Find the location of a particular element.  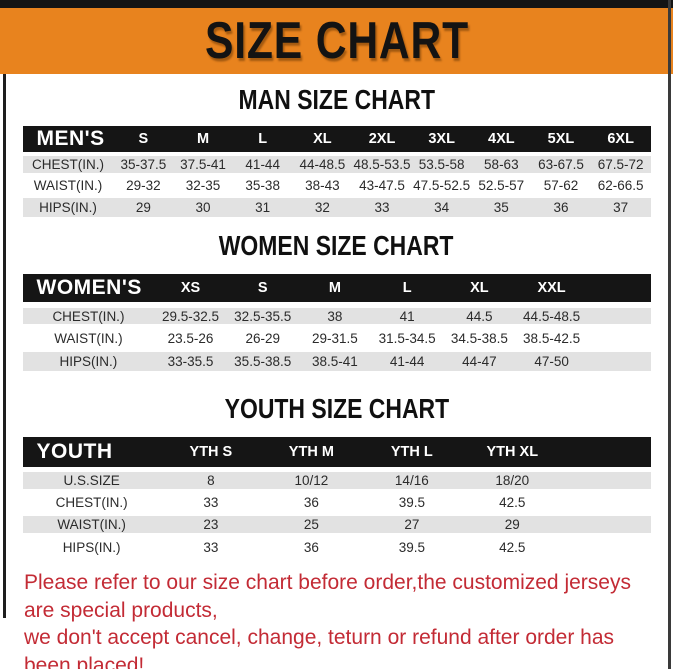

size-cell: 14/16 is located at coordinates (412, 478).